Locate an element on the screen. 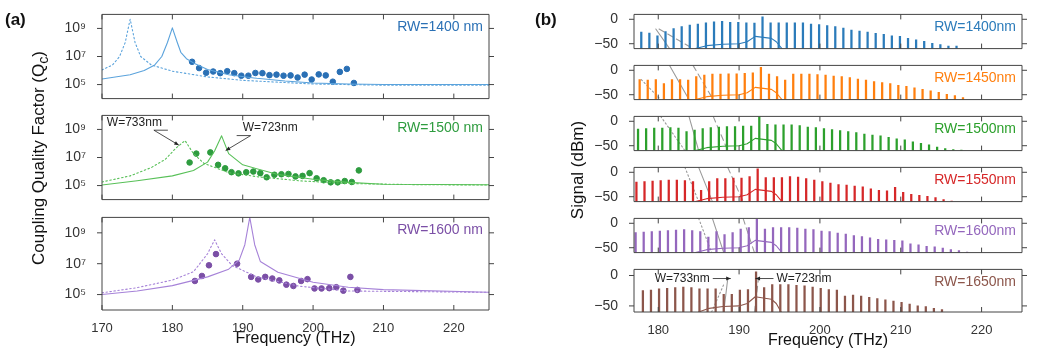 This screenshot has height=350, width=1063. y-axis-title: Signal (dBm) is located at coordinates (578, 170).